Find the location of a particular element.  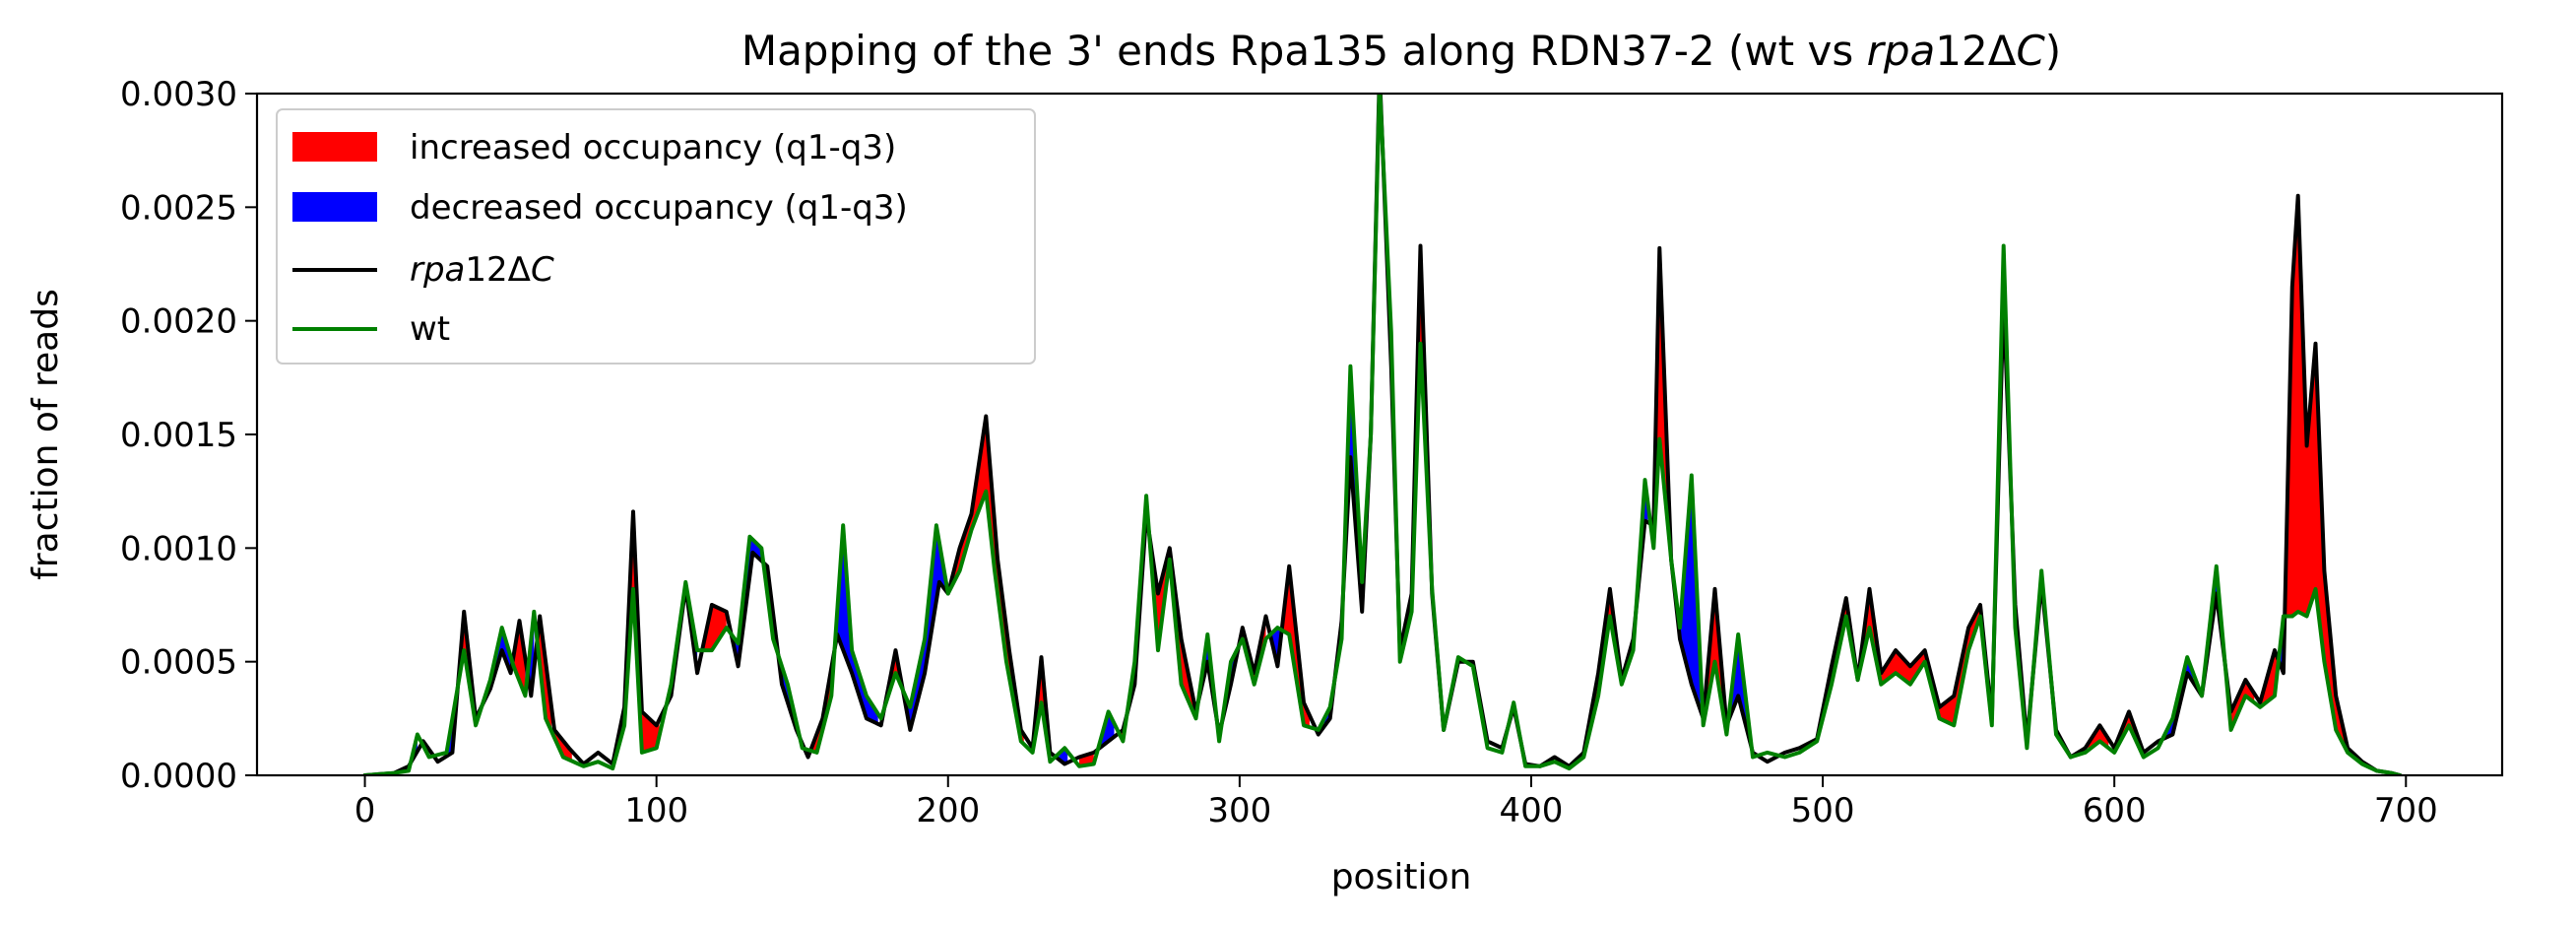

legend-label-rpa12: rpa12ΔC is located at coordinates (482, 270).